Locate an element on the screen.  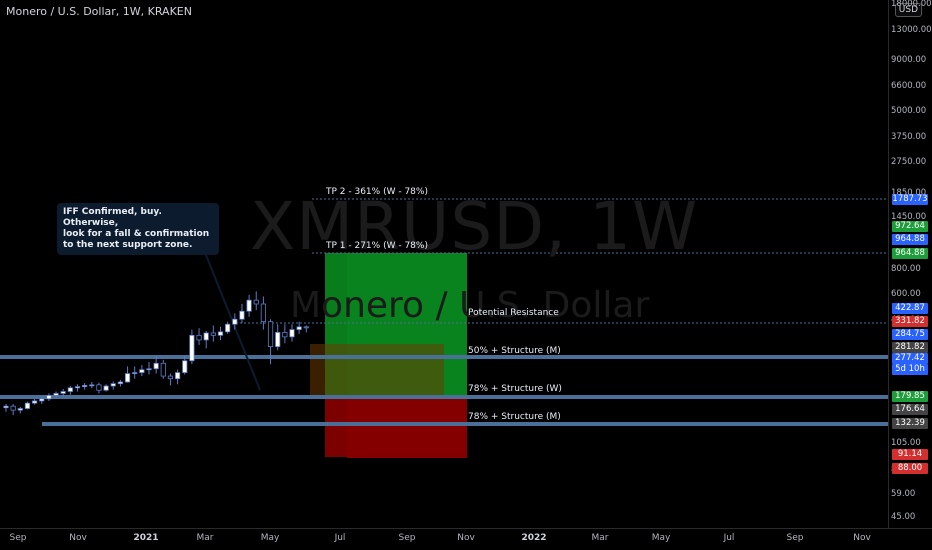
price-tick-label: 9000.00 is located at coordinates (909, 60).